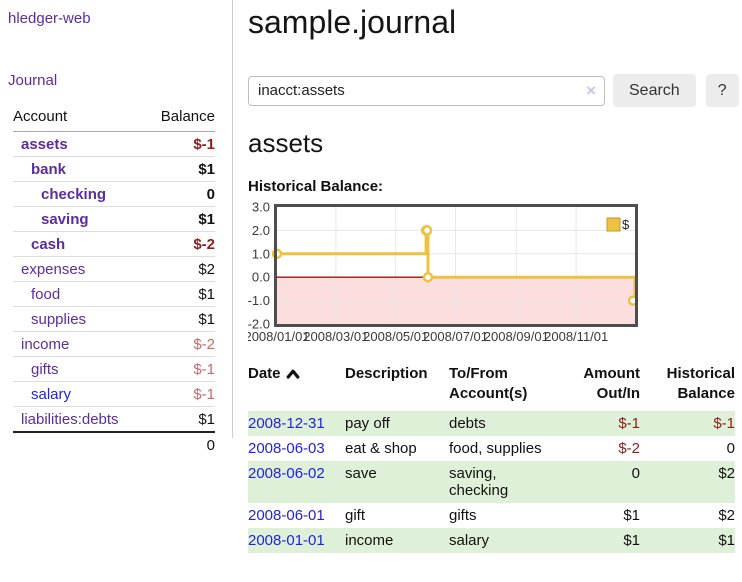 This screenshot has height=582, width=742. I want to click on sidebar-account-link: income, so click(45, 344).